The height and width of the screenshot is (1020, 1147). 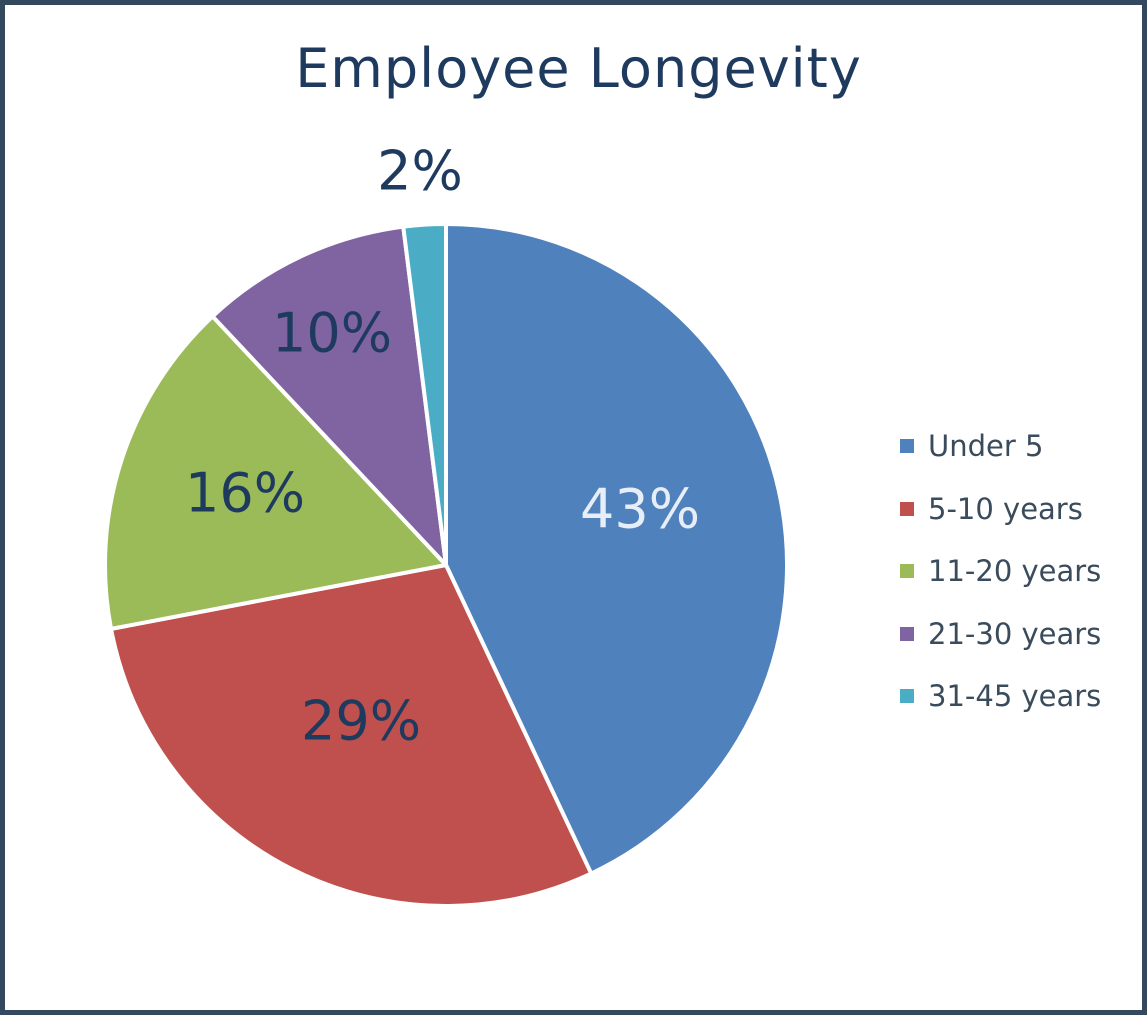 I want to click on legend-label: Under 5, so click(x=986, y=446).